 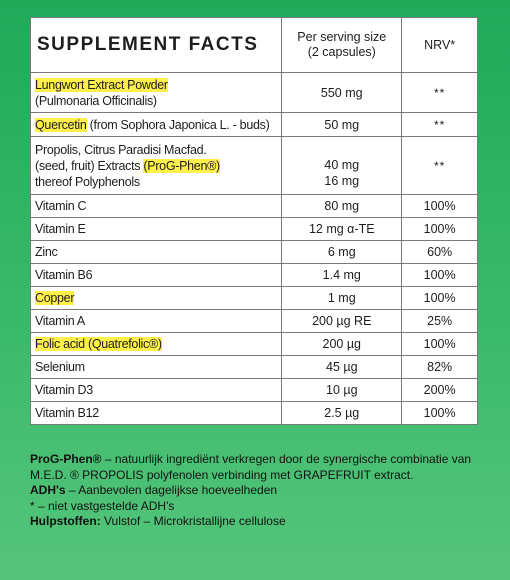 I want to click on table-row: Vitamin B6 1.4 mg 100%, so click(x=253, y=275).